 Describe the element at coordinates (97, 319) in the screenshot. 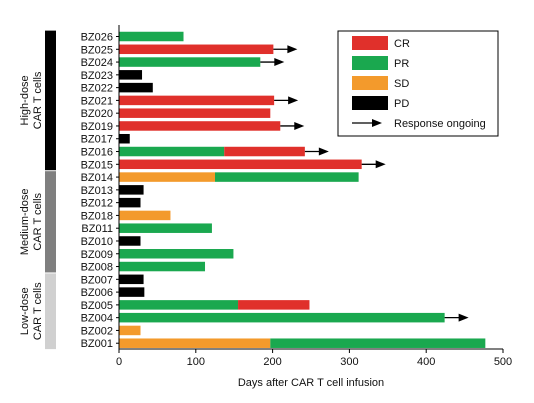

I see `patient-label-bz004: BZ004` at that location.